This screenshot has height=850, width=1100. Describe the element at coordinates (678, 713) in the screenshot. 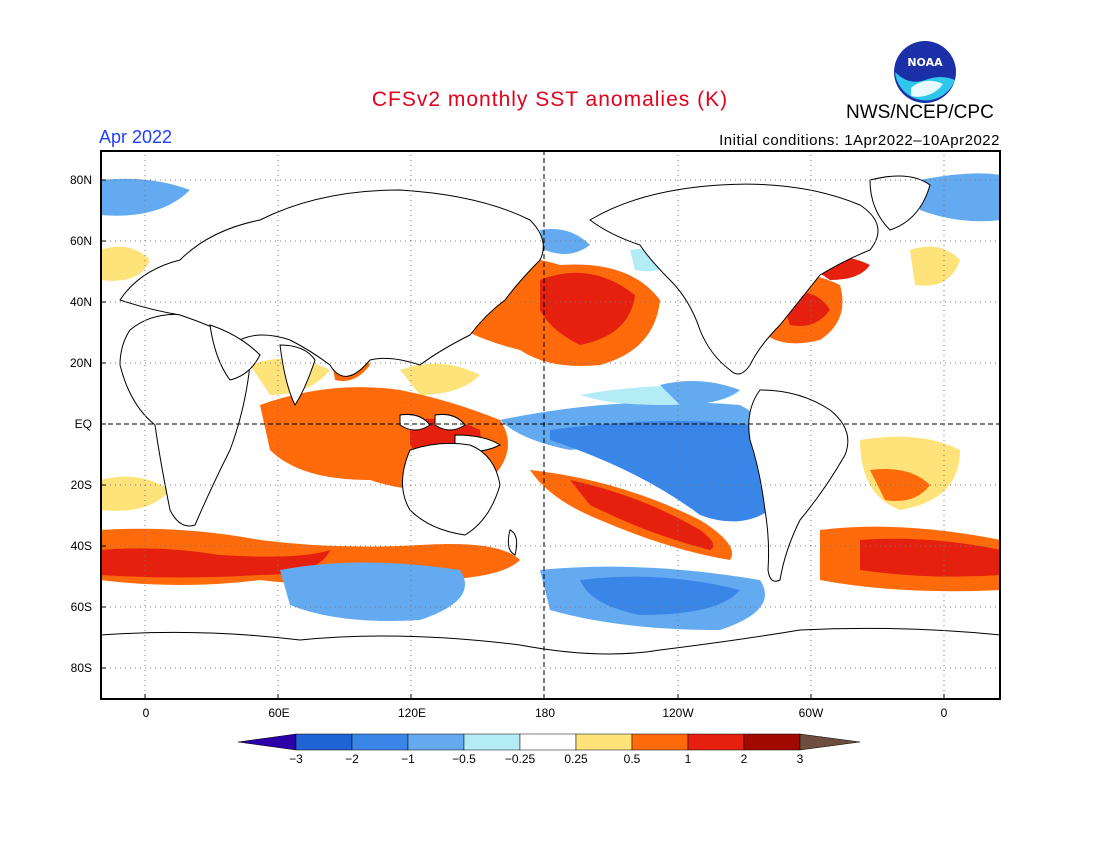

I see `lon-label: 120W` at that location.